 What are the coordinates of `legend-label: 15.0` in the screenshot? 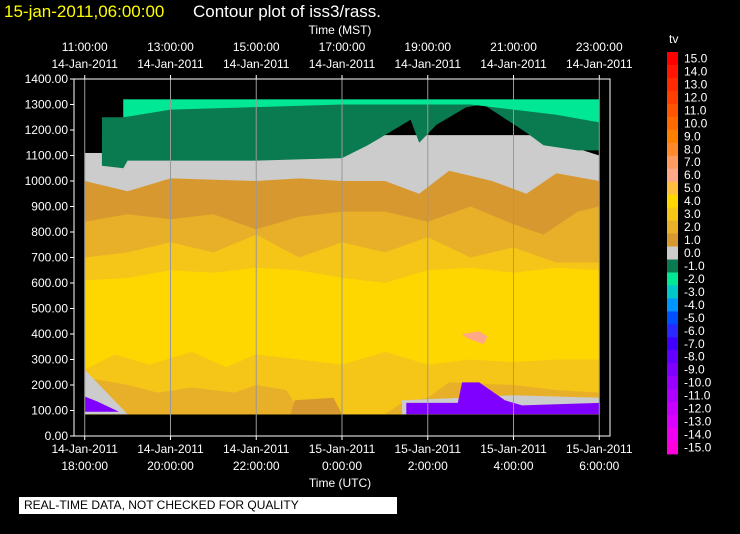 It's located at (696, 59).